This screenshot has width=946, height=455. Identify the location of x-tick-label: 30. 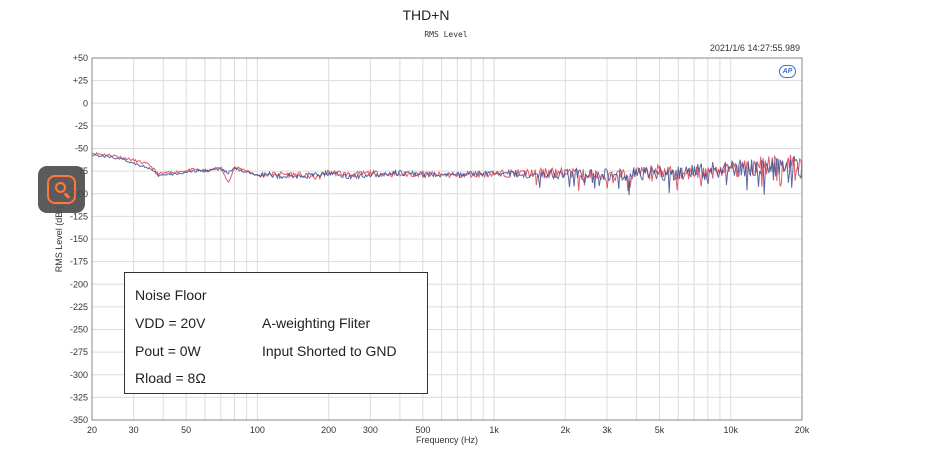
(134, 430).